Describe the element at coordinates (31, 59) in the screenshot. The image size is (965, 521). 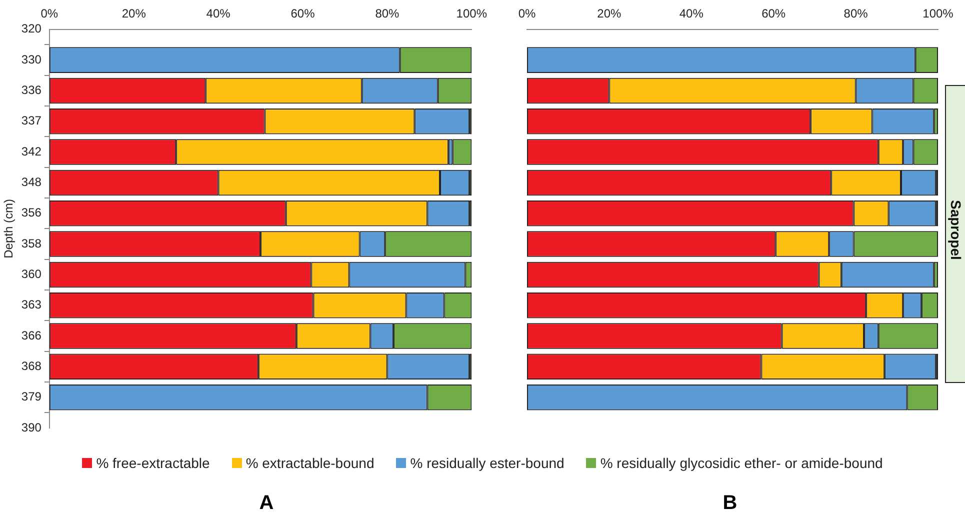
I see `y-tick-label: 330` at that location.